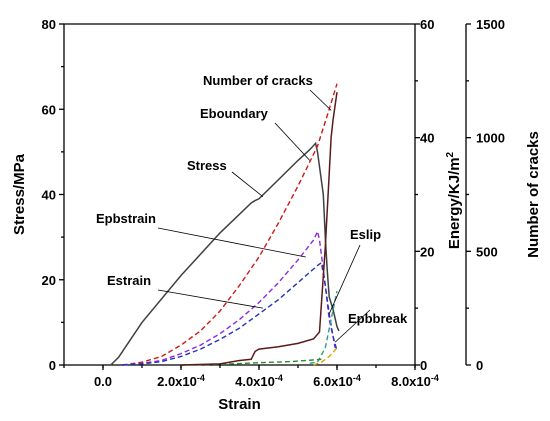 This screenshot has width=550, height=421. I want to click on energy-axis-title: Energy/KJ/m2, so click(454, 200).